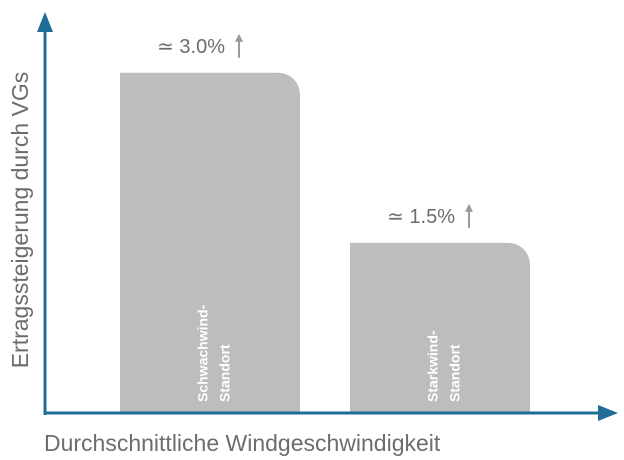  What do you see at coordinates (433, 366) in the screenshot?
I see `category-label: Starkwind-` at bounding box center [433, 366].